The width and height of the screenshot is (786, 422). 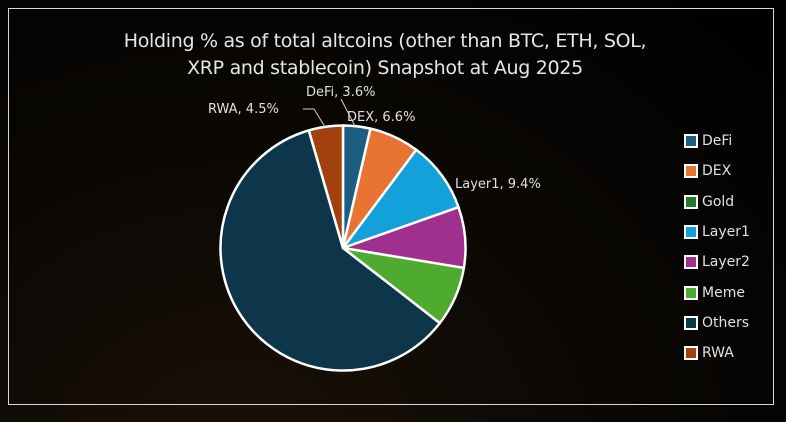 I want to click on legend-item-rwa: RWA, so click(x=717, y=353).